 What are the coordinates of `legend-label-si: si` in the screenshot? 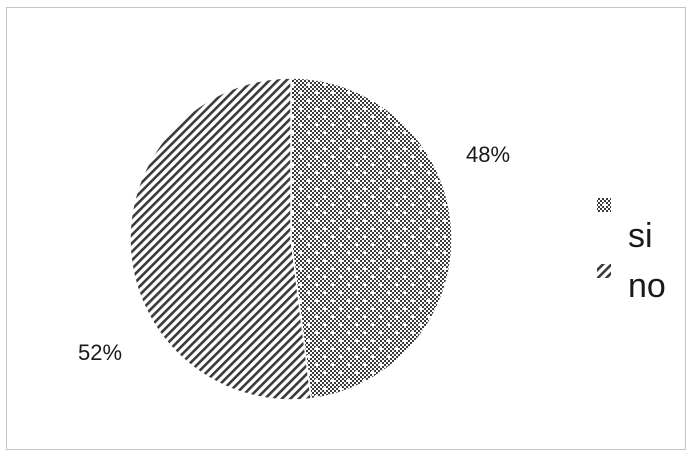 It's located at (640, 236).